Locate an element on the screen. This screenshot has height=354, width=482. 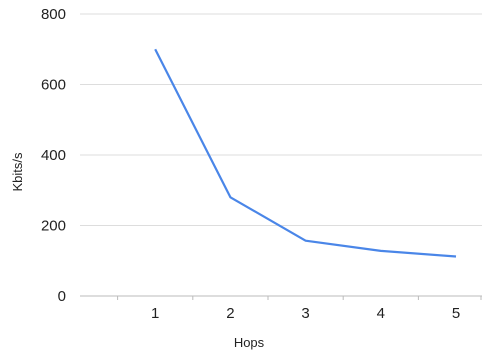
x-tick-label: 1 is located at coordinates (155, 313).